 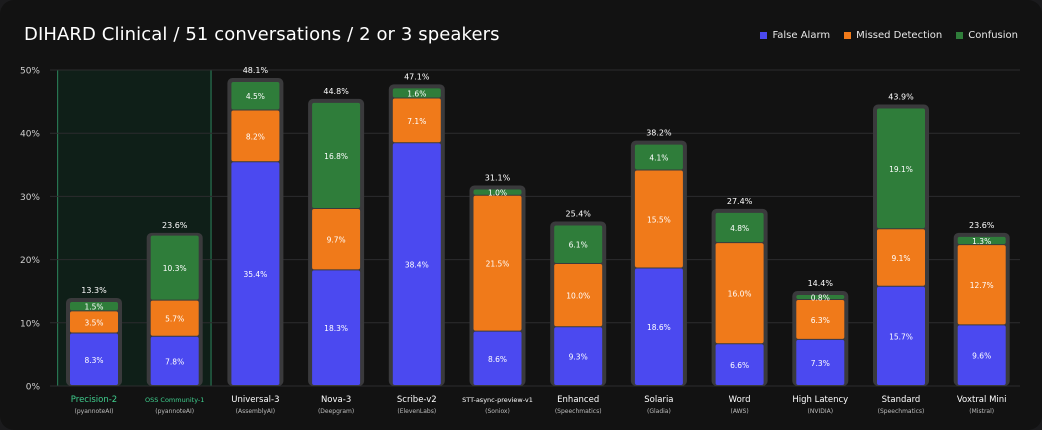 What do you see at coordinates (255, 411) in the screenshot?
I see `provider-label: (AssemblyAI)` at bounding box center [255, 411].